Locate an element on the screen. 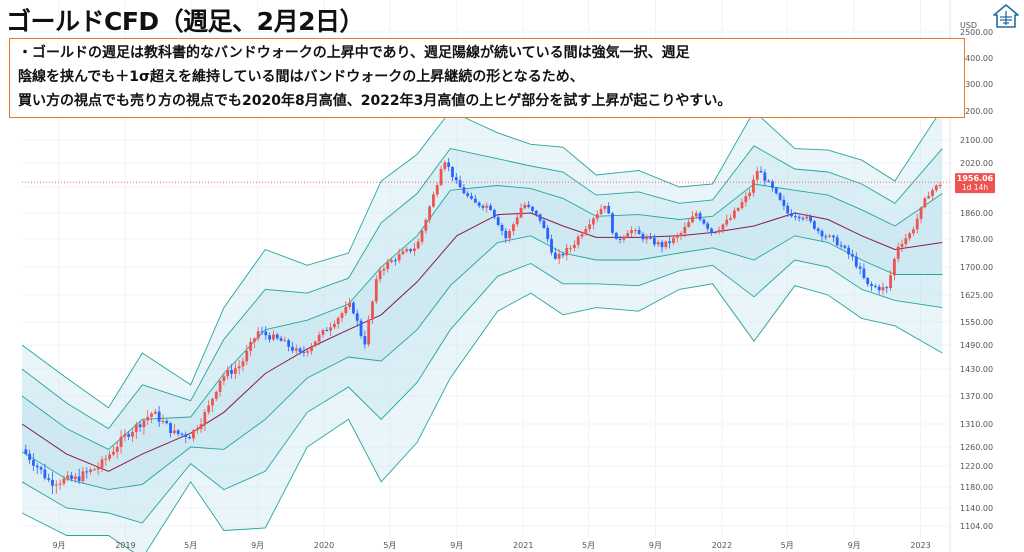  house-logo-icon is located at coordinates (1006, 16).